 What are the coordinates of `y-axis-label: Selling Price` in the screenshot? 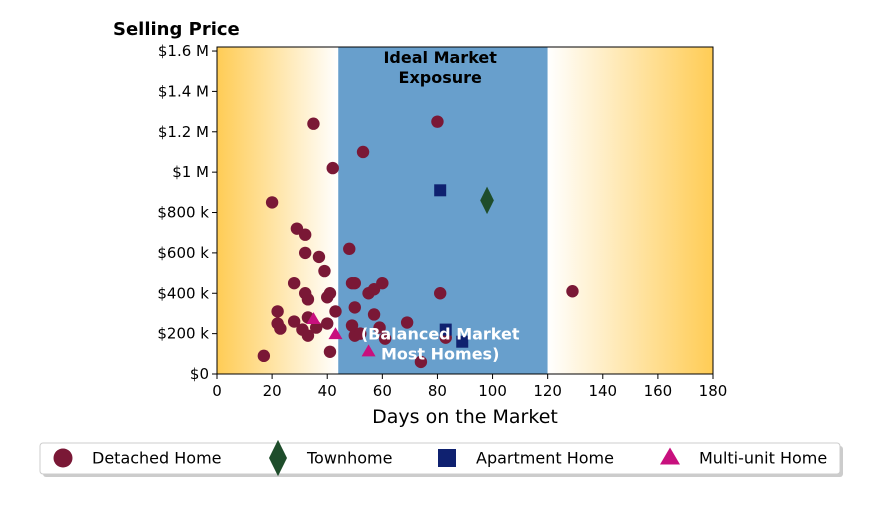 It's located at (176, 29).